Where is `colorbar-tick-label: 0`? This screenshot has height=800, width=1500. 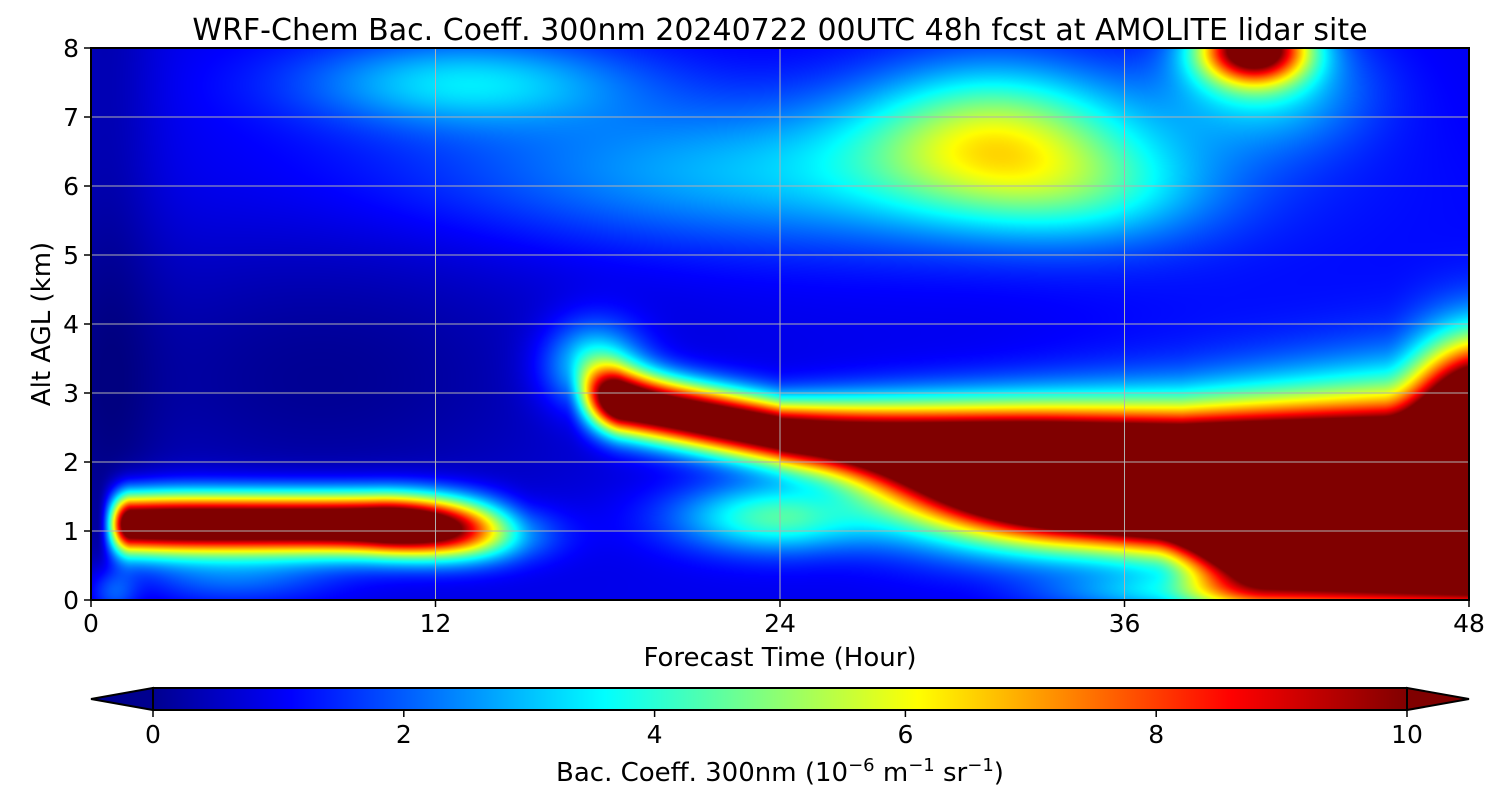 colorbar-tick-label: 0 is located at coordinates (153, 734).